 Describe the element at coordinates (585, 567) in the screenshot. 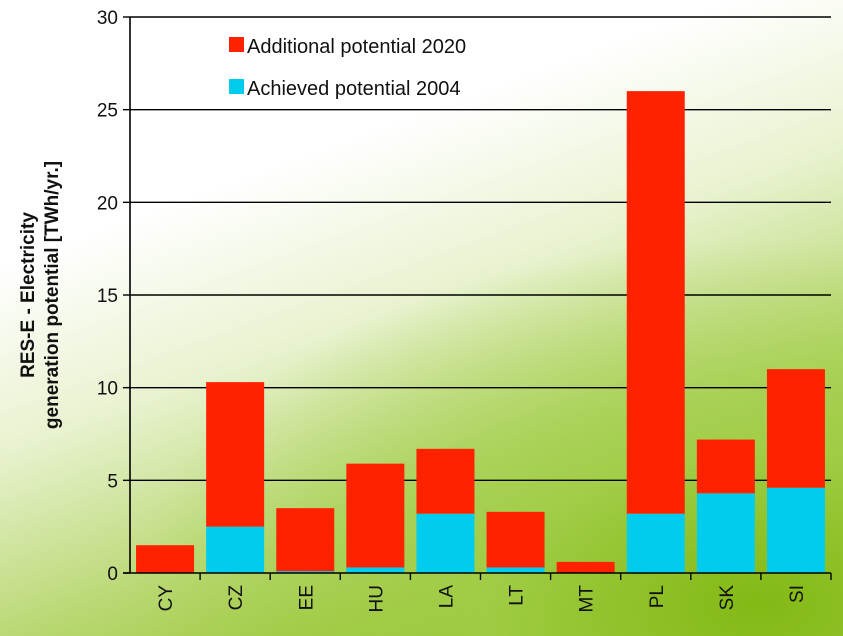

I see `bar-mt-additional` at that location.